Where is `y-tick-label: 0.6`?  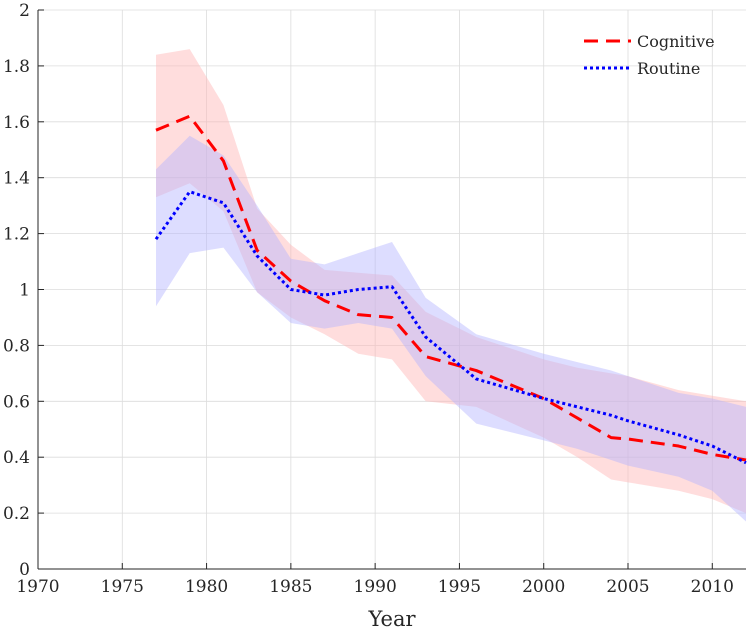
y-tick-label: 0.6 is located at coordinates (16, 402).